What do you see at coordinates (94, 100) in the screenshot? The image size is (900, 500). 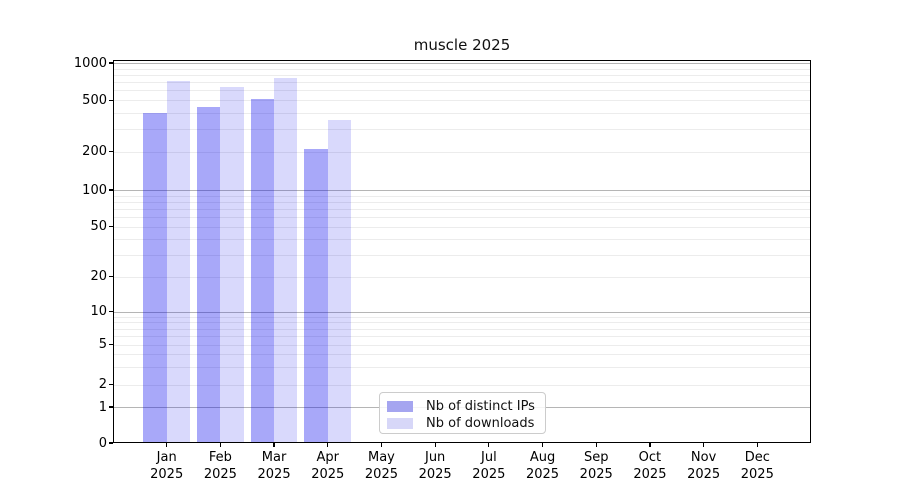 I see `y-tick-label: 500` at bounding box center [94, 100].